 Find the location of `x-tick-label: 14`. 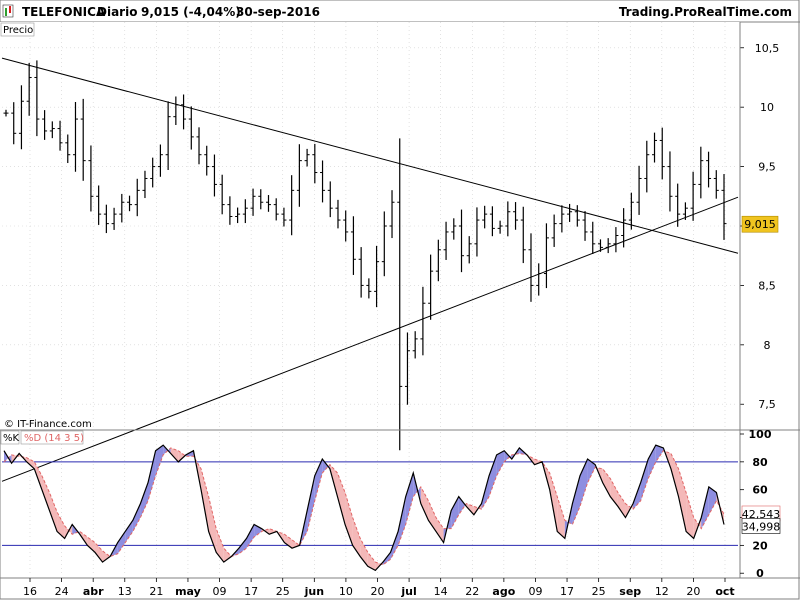

x-tick-label: 14 is located at coordinates (441, 591).